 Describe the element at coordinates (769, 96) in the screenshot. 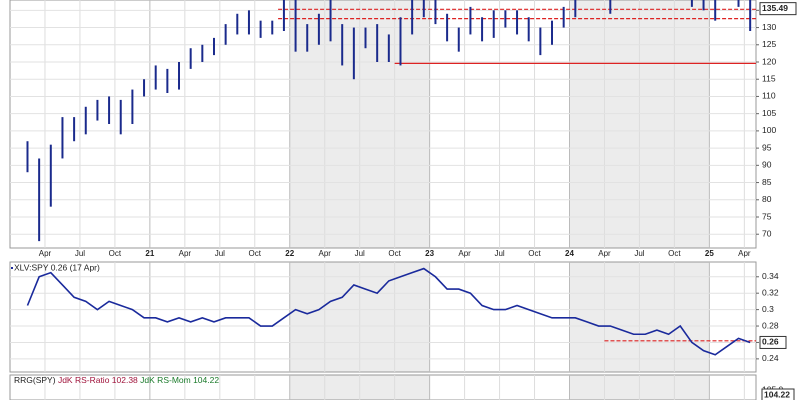

I see `y-tick-label: 110` at that location.